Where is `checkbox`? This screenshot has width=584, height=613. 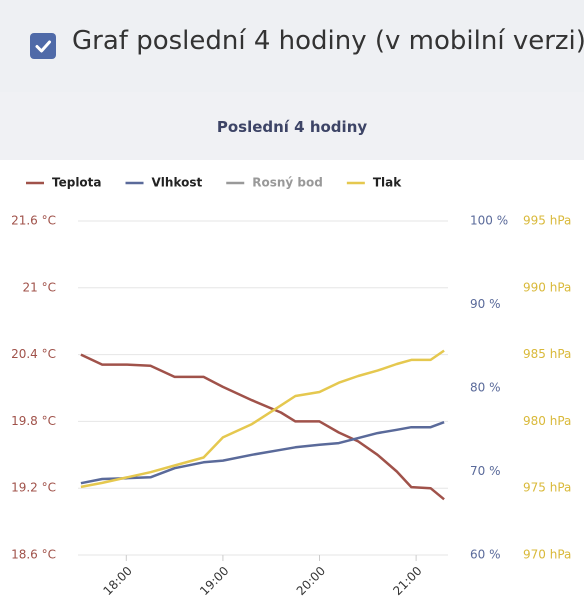 checkbox is located at coordinates (43, 46).